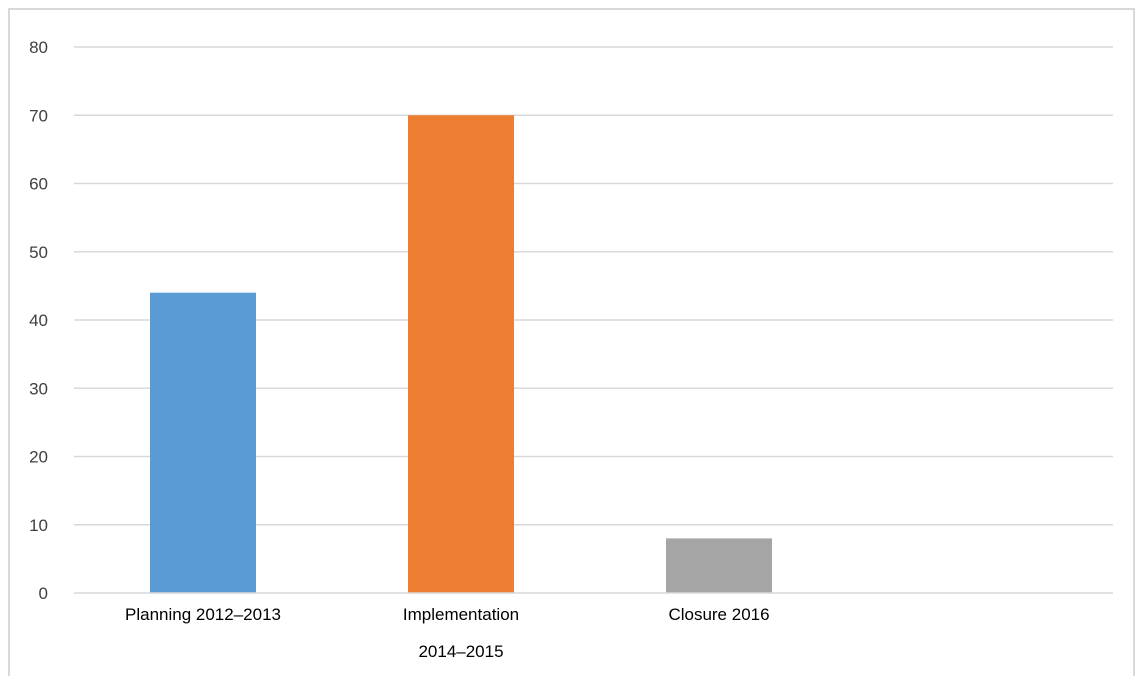 The height and width of the screenshot is (676, 1136). What do you see at coordinates (38, 457) in the screenshot?
I see `y-tick-label: 20` at bounding box center [38, 457].